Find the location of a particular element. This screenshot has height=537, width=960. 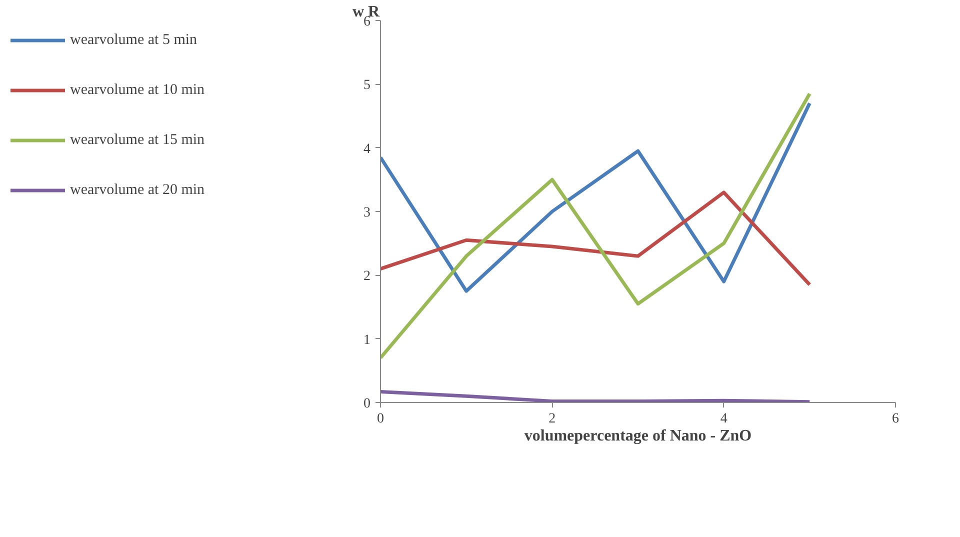

legend-label: wearvolume at 5 min is located at coordinates (134, 40).